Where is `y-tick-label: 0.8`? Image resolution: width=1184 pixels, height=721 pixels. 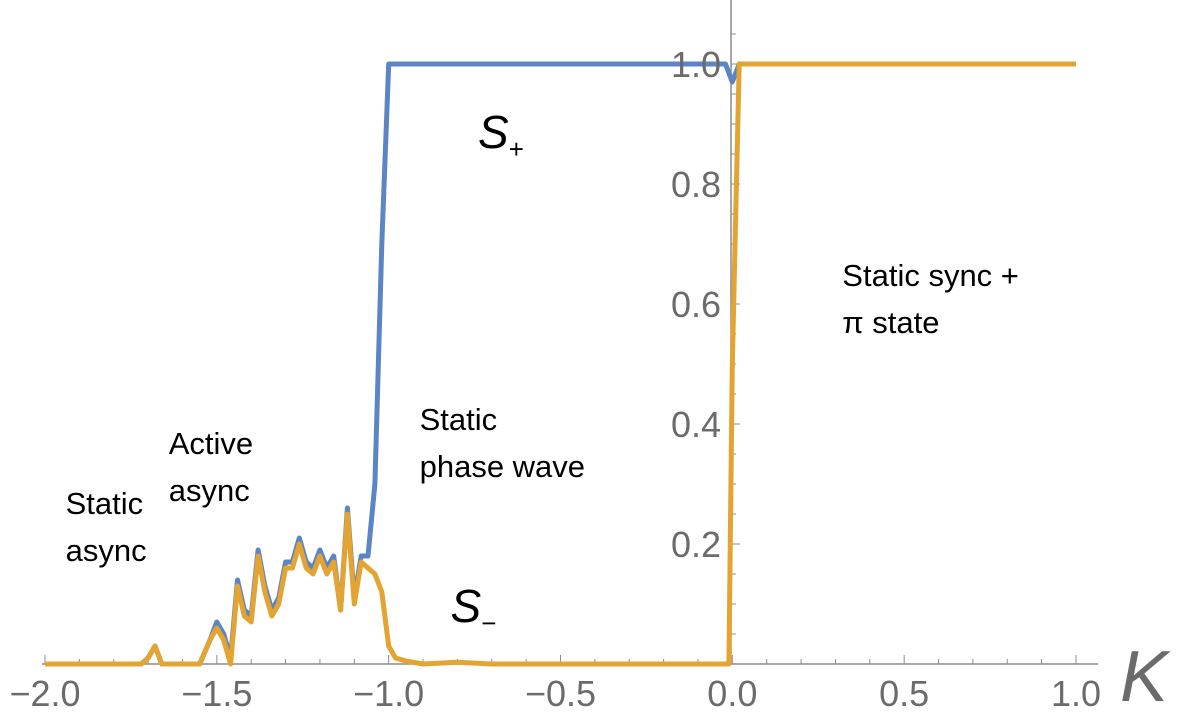 y-tick-label: 0.8 is located at coordinates (696, 184).